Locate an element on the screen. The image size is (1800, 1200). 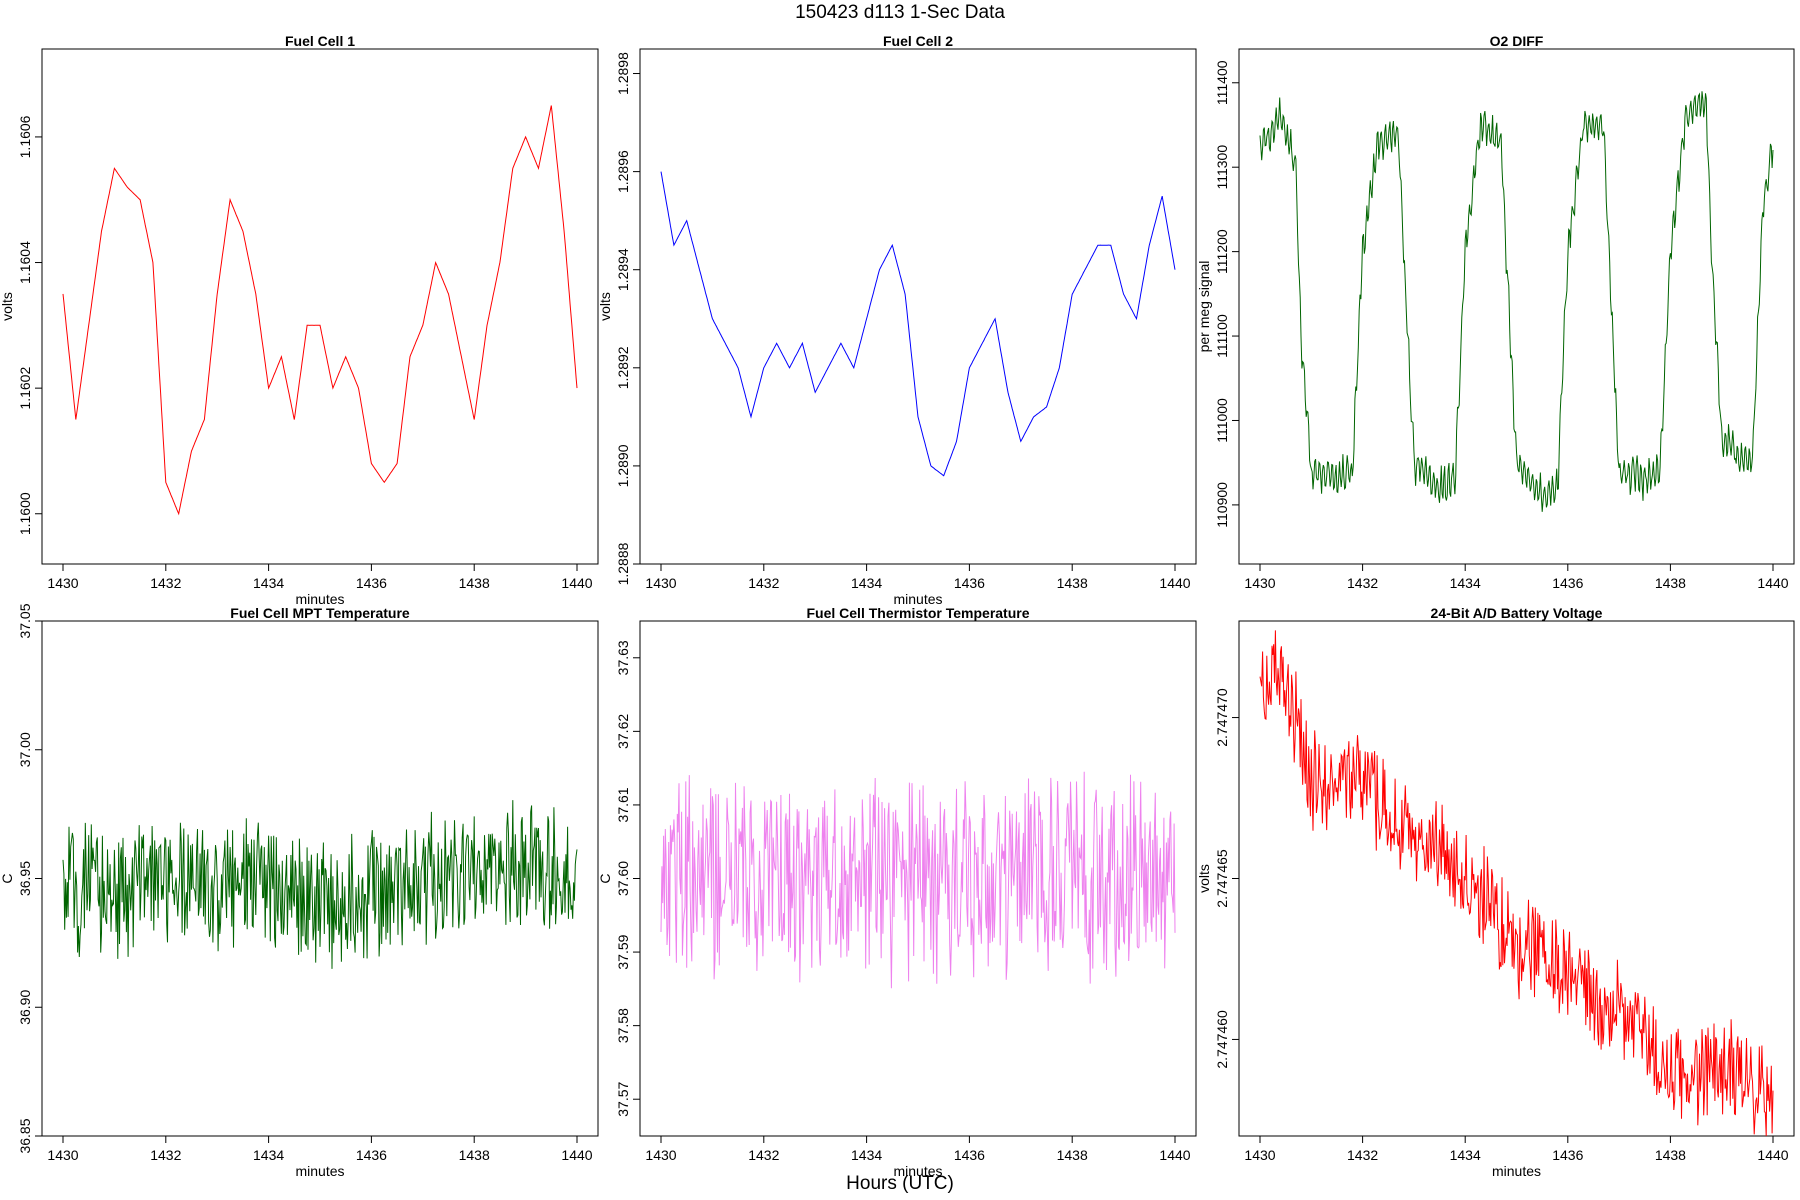
y-tick-label: 1.2892 is located at coordinates (623, 367).